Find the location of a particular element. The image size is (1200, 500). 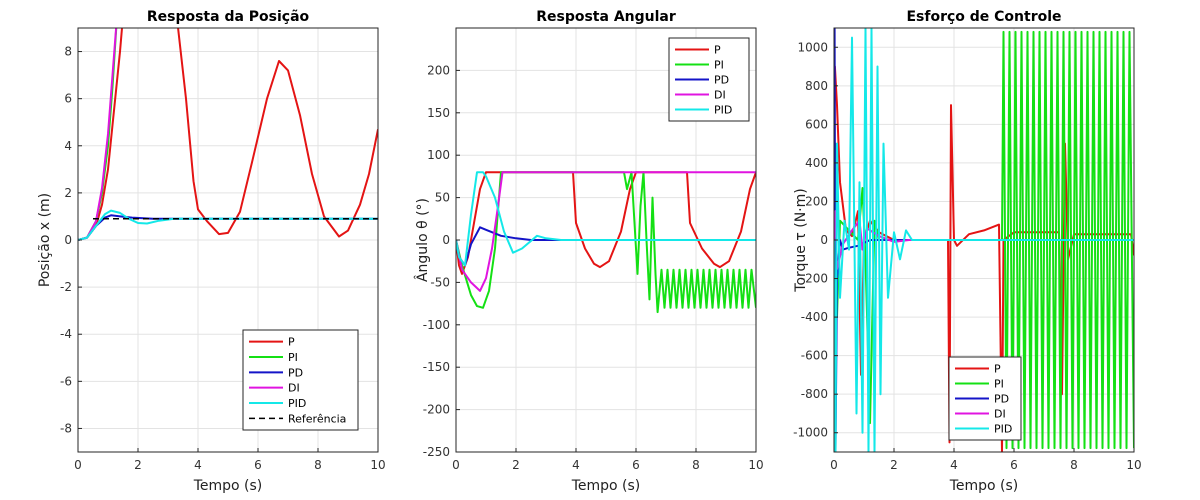

legend-label-referência: Referência is located at coordinates (317, 418).